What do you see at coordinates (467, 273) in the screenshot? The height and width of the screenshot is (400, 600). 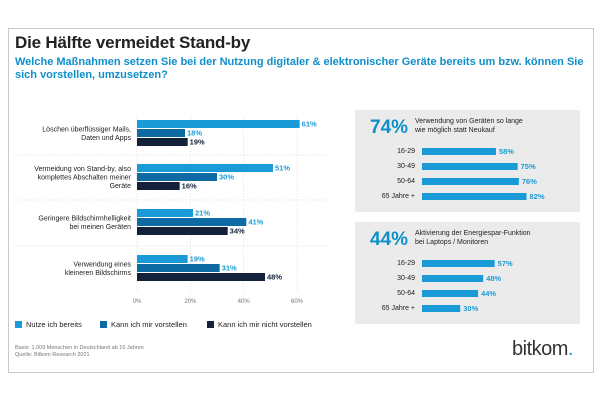 I see `panel-energiespar-background` at bounding box center [467, 273].